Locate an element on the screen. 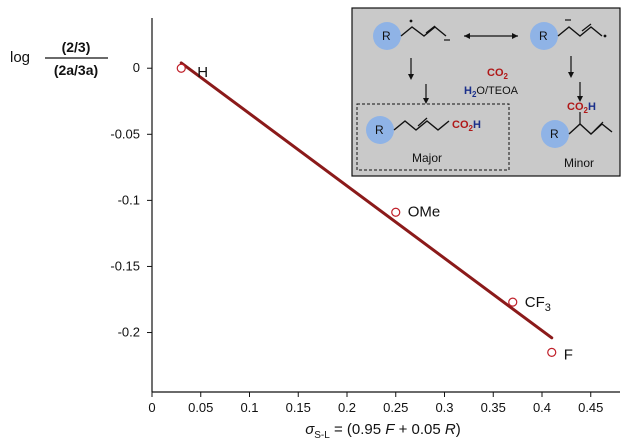 The image size is (625, 443). x-tick-label: 0.25 is located at coordinates (395, 407).